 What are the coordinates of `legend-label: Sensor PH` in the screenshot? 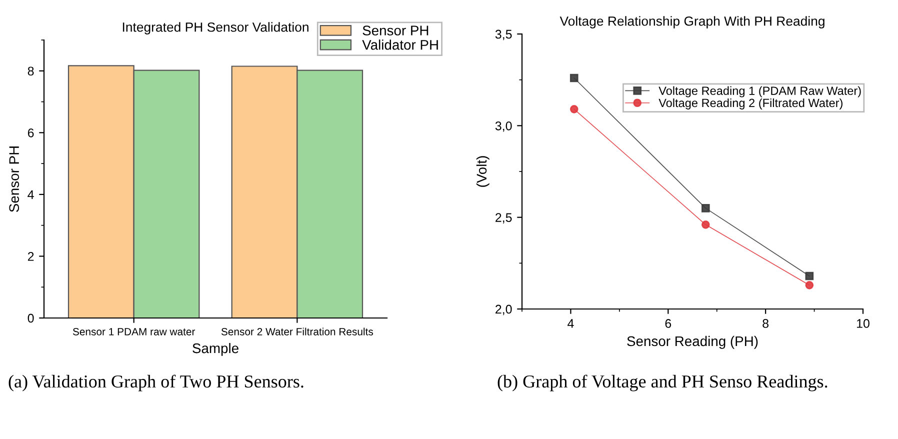 It's located at (395, 31).